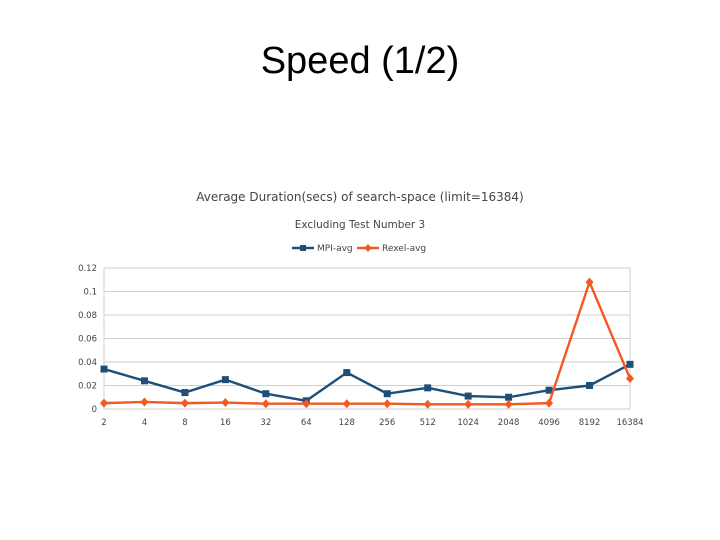 This screenshot has height=540, width=720. I want to click on legend-label: Rexel-avg, so click(404, 249).